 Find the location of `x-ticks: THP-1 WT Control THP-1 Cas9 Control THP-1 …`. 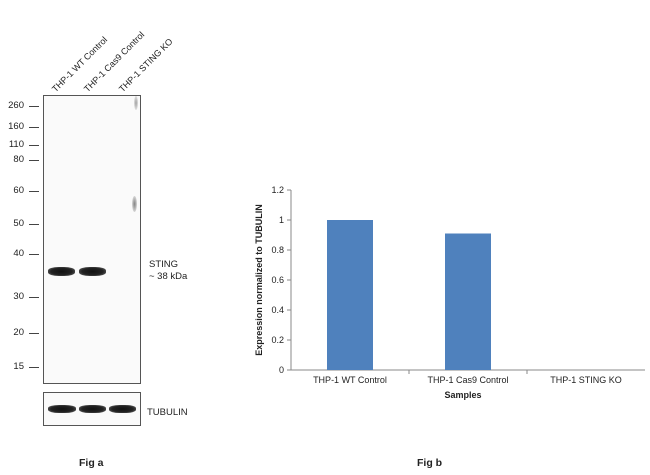

x-ticks: THP-1 WT Control THP-1 Cas9 Control THP-1 … is located at coordinates (467, 377).